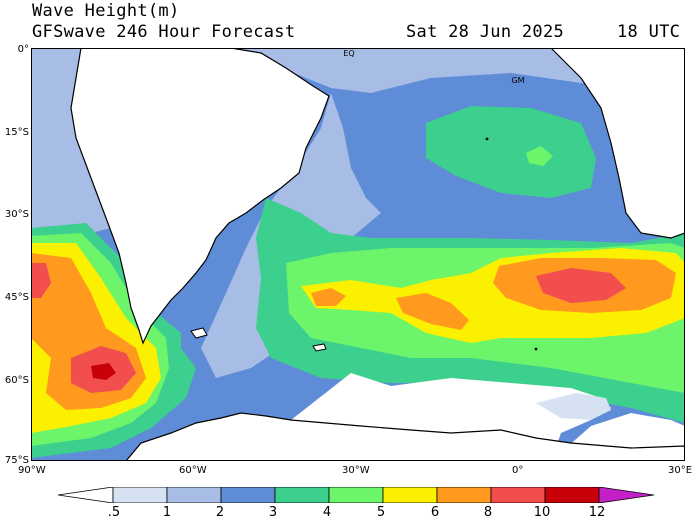 This screenshot has height=525, width=700. What do you see at coordinates (536, 349) in the screenshot?
I see `storm-track-dot` at bounding box center [536, 349].